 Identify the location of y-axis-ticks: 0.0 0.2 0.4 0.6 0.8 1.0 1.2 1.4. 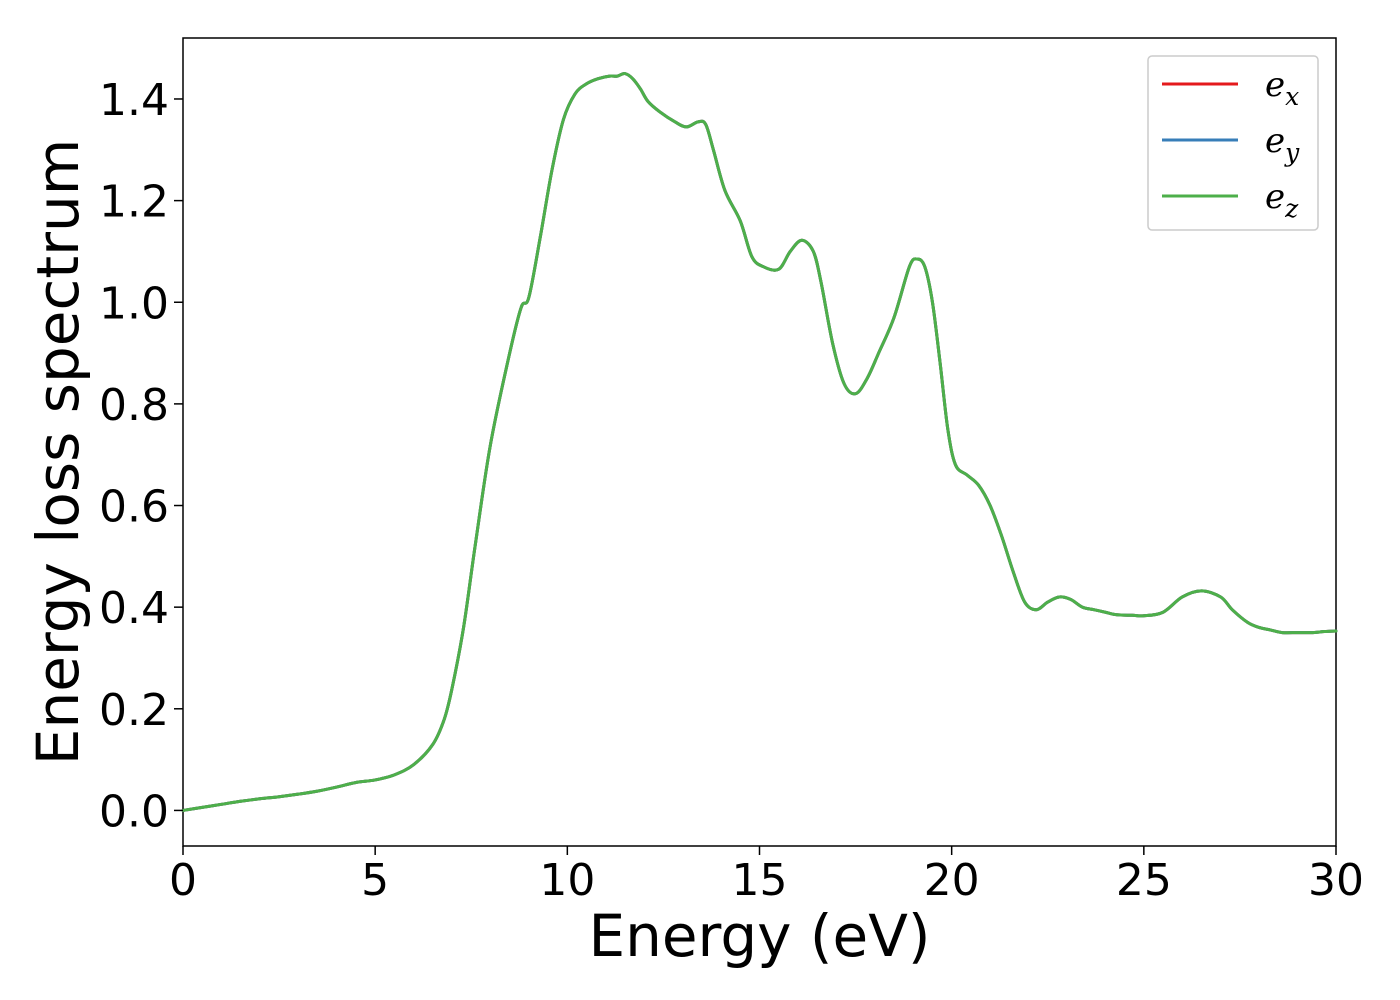
(141, 456).